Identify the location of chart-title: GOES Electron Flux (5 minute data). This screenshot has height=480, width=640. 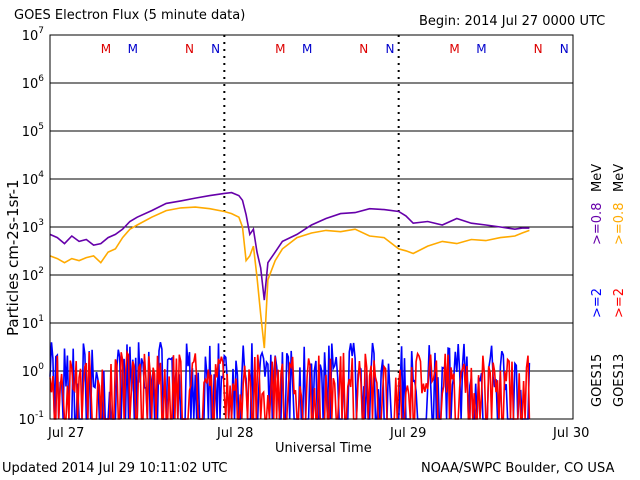
(130, 15).